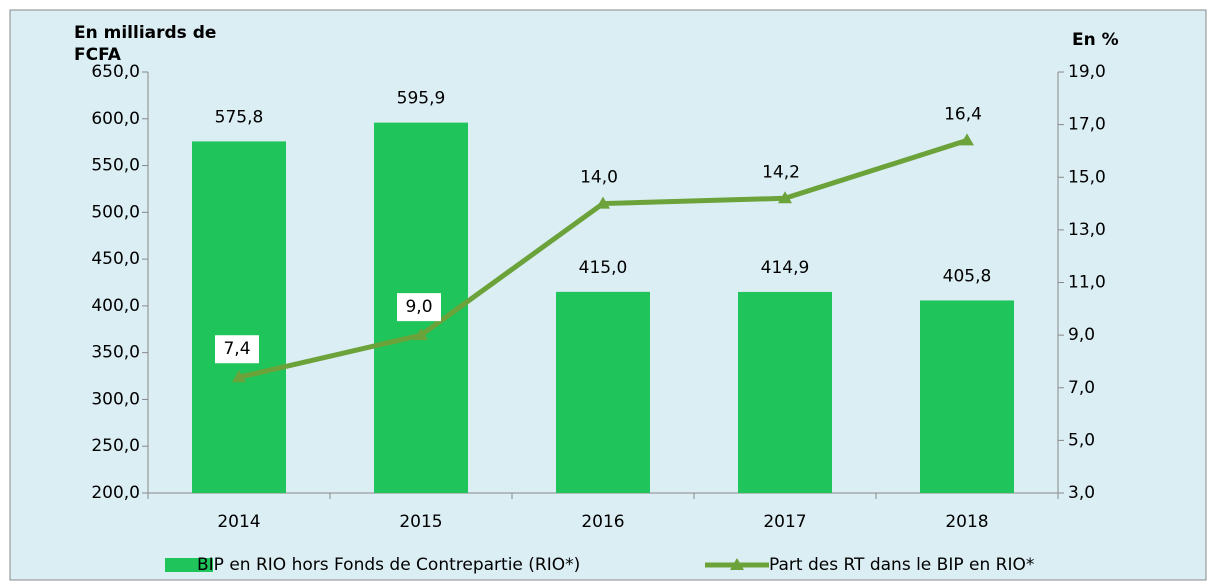 The width and height of the screenshot is (1216, 585). What do you see at coordinates (115, 493) in the screenshot?
I see `y-tick-label: 200,0` at bounding box center [115, 493].